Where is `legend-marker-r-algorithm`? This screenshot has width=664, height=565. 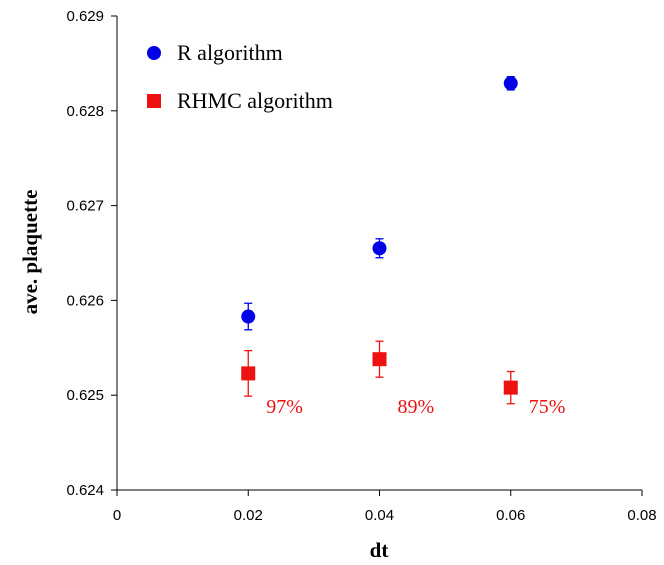
legend-marker-r-algorithm is located at coordinates (154, 53).